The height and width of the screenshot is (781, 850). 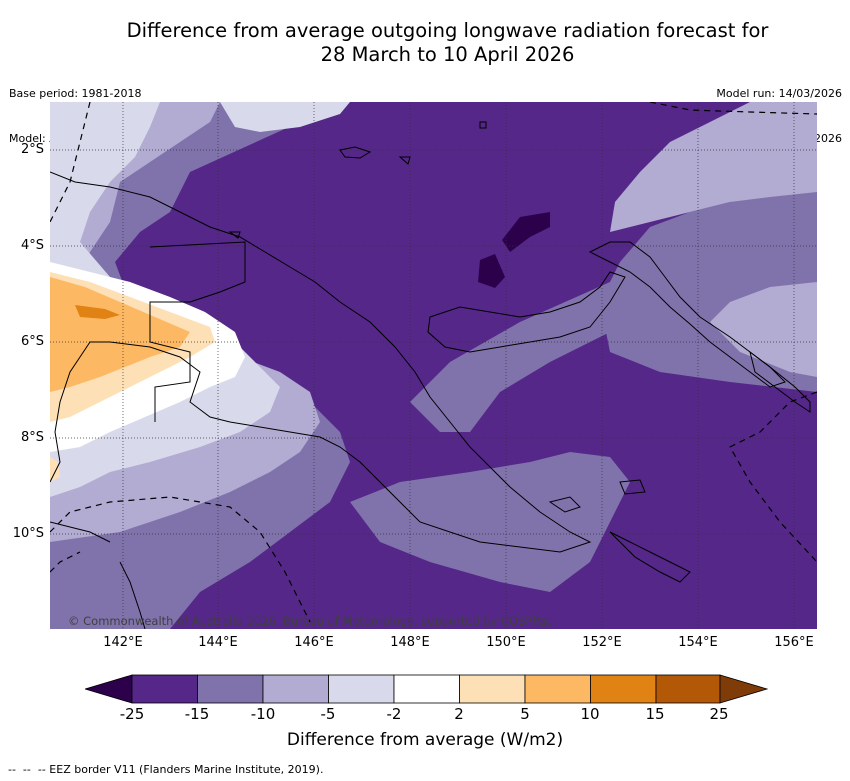 What do you see at coordinates (410, 642) in the screenshot?
I see `lon-label-148e: 148°E` at bounding box center [410, 642].